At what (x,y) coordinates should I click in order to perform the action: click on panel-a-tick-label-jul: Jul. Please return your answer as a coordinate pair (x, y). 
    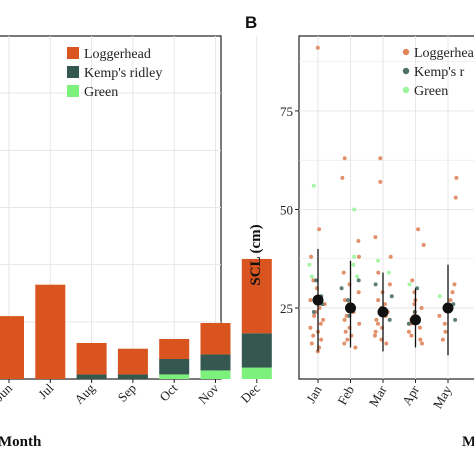
    Looking at the image, I should click on (46, 391).